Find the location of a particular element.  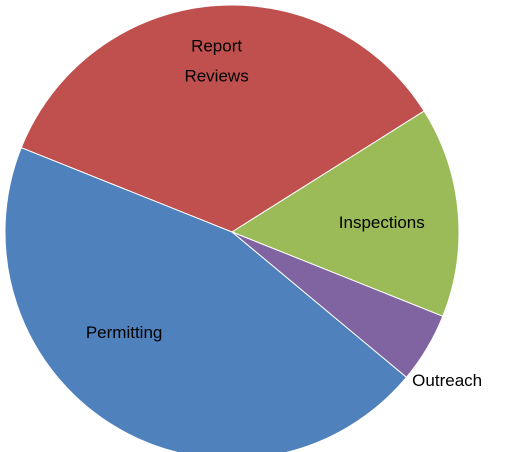

slice-label: Inspections is located at coordinates (382, 222).